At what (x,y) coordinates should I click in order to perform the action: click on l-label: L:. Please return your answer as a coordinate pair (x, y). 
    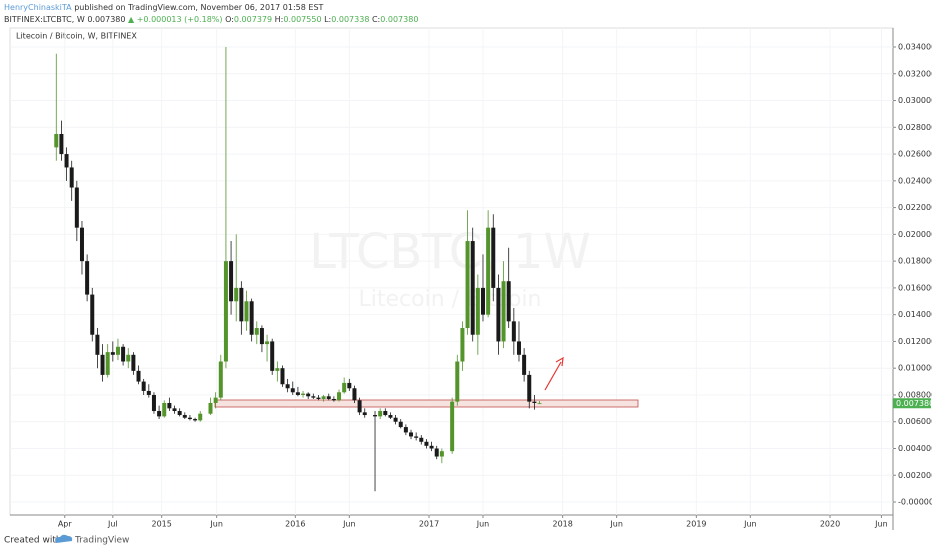
    Looking at the image, I should click on (327, 19).